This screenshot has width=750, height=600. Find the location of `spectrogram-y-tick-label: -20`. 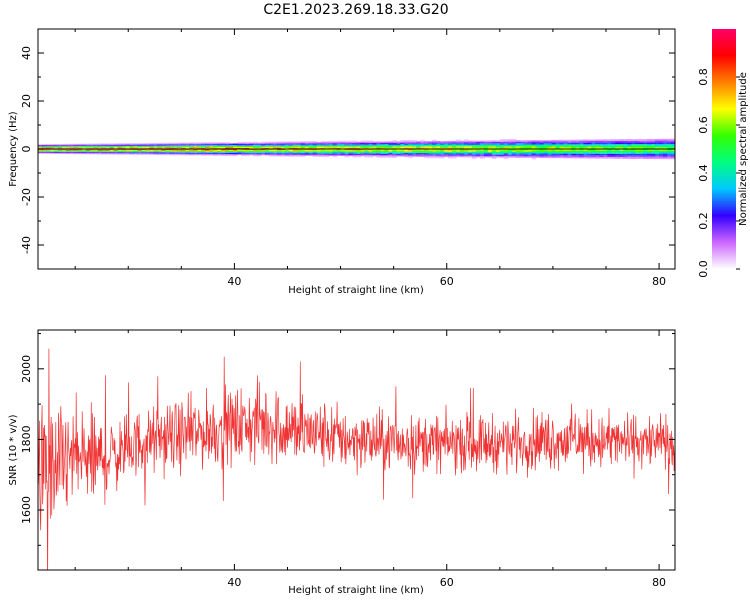

spectrogram-y-tick-label: -20 is located at coordinates (26, 197).